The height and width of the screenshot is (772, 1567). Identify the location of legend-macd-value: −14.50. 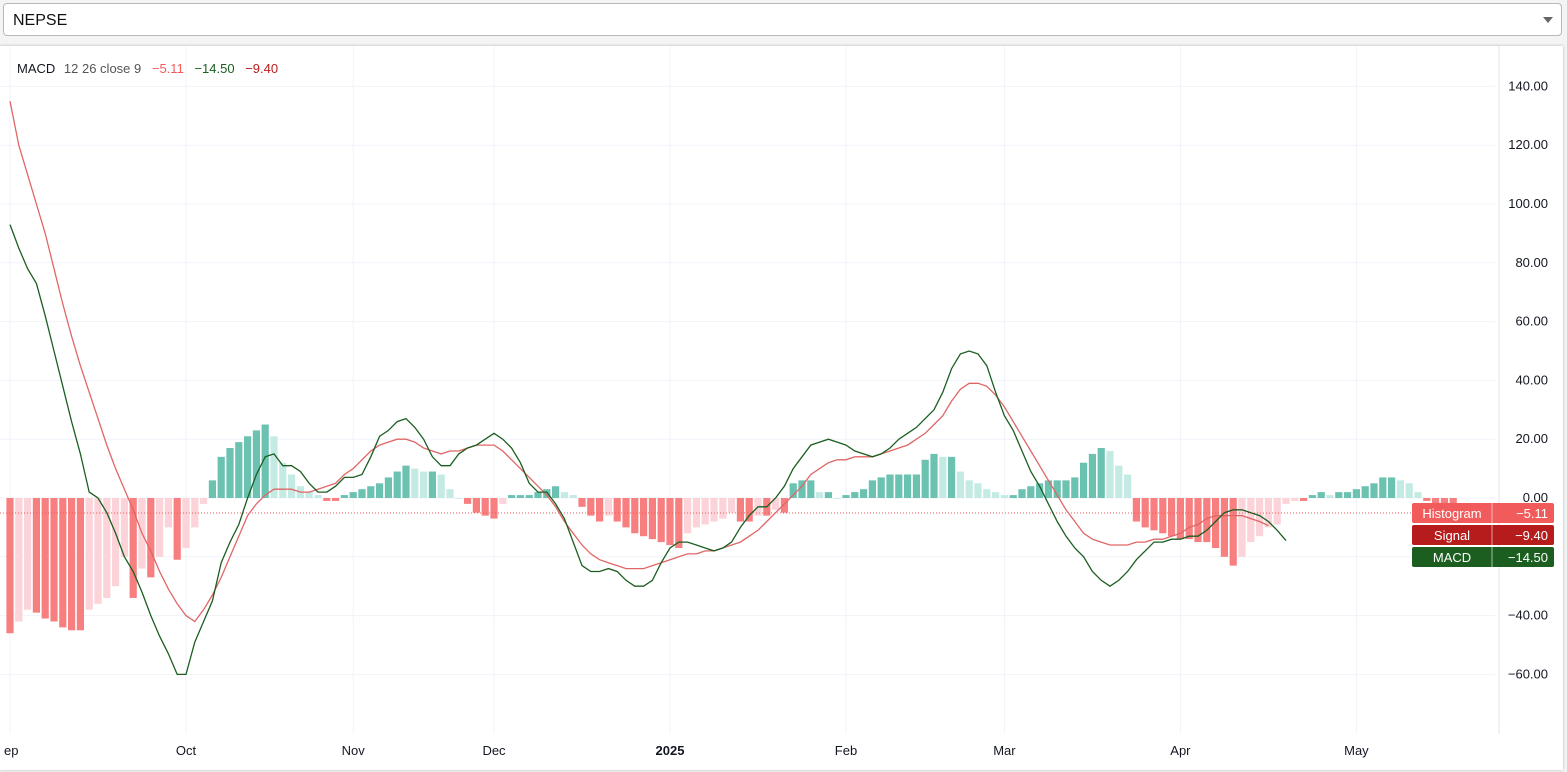
(214, 68).